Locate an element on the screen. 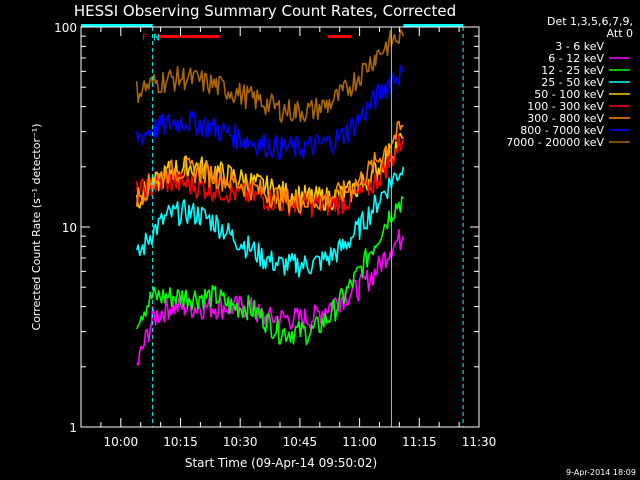 The height and width of the screenshot is (480, 640). x-tick-label-3: 10:45 is located at coordinates (300, 442).